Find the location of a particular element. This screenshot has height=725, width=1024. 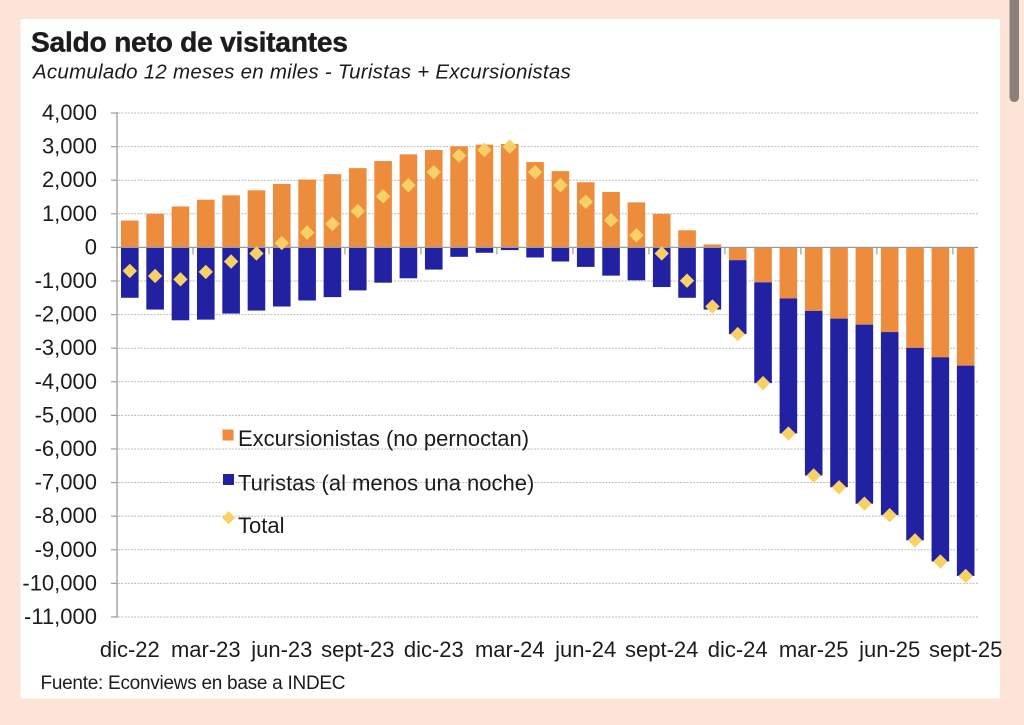

svg-text: Turistas (al menos una noche) is located at coordinates (386, 483).